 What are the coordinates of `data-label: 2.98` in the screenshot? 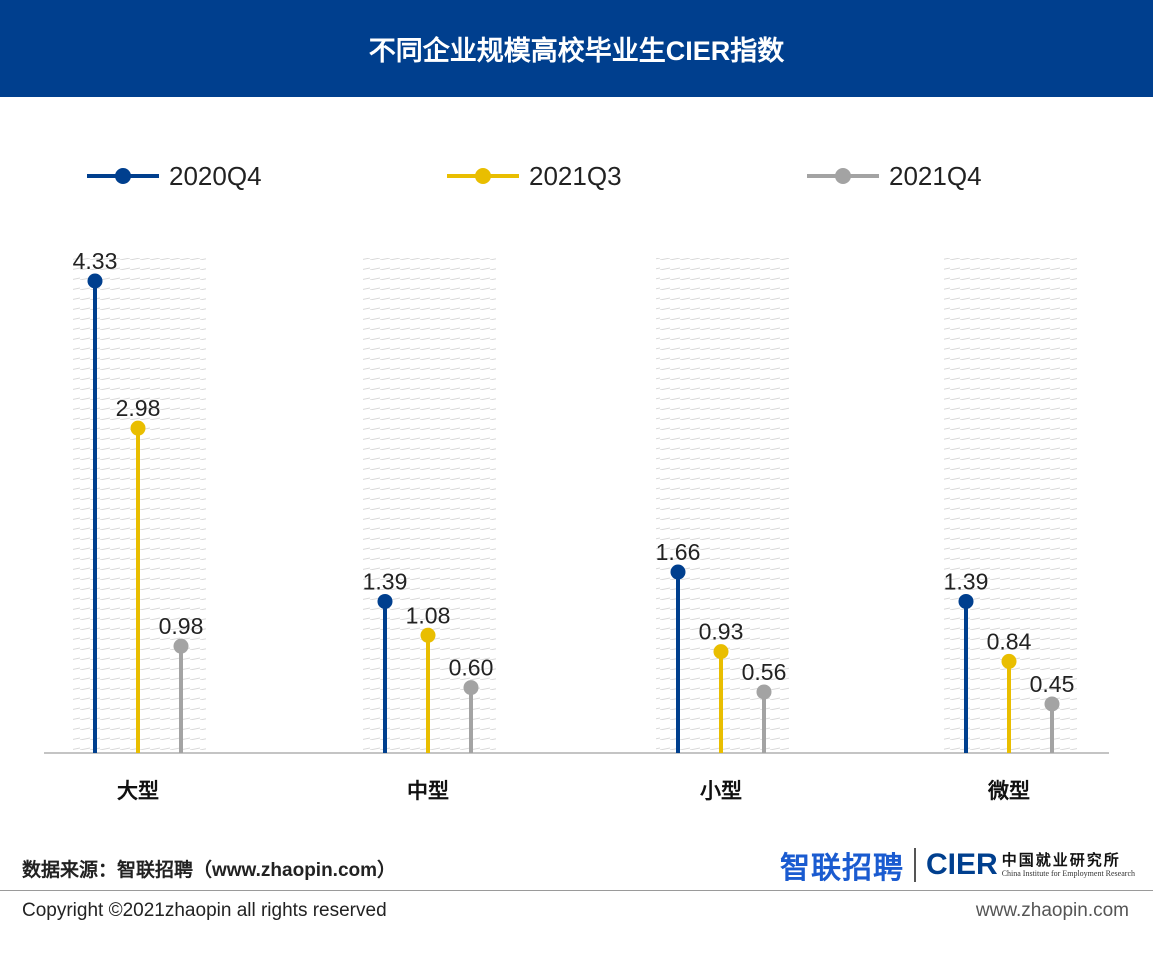 It's located at (138, 408).